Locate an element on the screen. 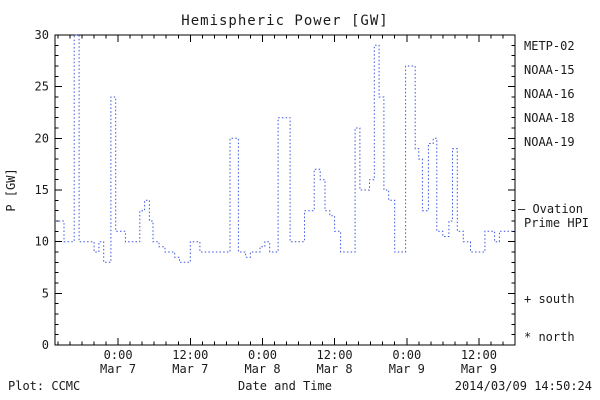 This screenshot has height=400, width=600. y-tick-label: 25 is located at coordinates (42, 87).